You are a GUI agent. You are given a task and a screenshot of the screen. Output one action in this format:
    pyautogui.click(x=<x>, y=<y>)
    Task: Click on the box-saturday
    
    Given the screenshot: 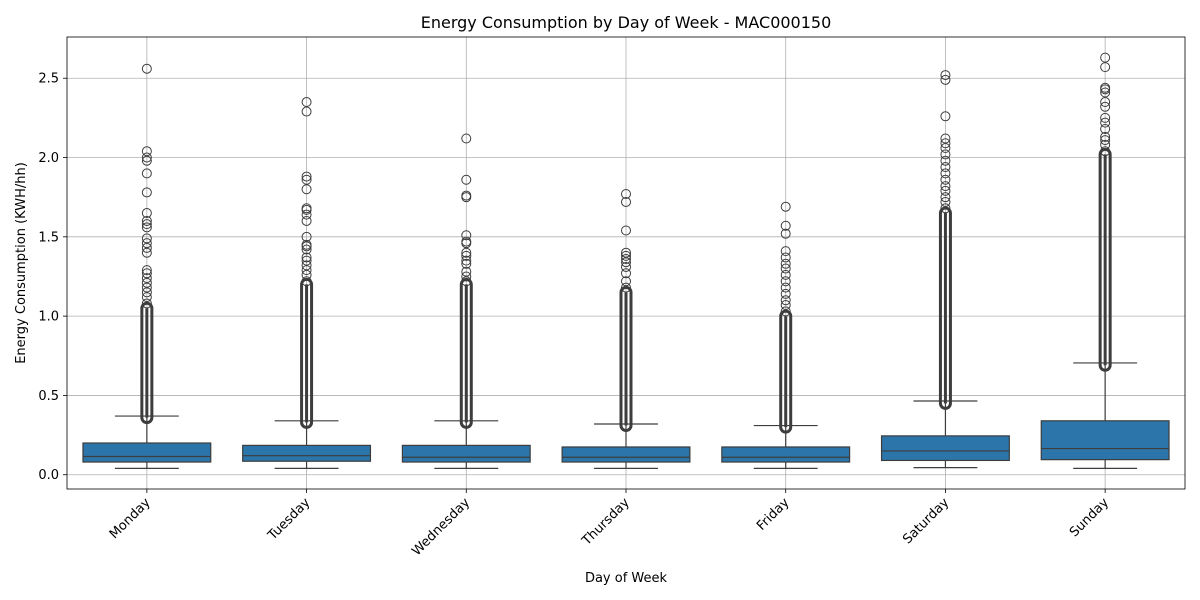 What is the action you would take?
    pyautogui.click(x=945, y=269)
    